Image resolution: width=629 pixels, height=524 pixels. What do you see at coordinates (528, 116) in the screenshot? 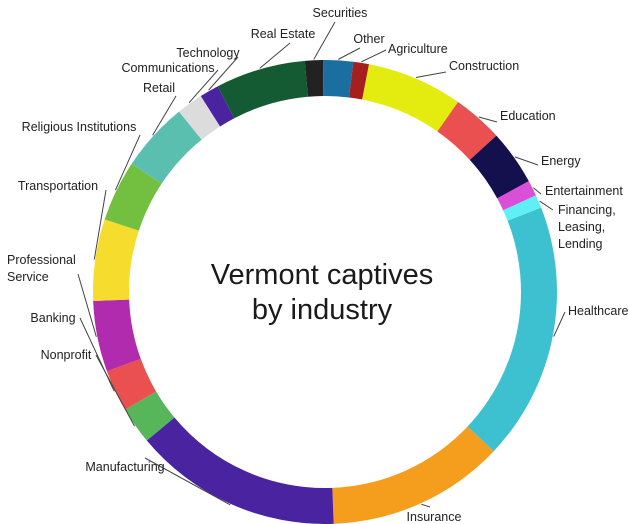
I see `label-education: Education` at bounding box center [528, 116].